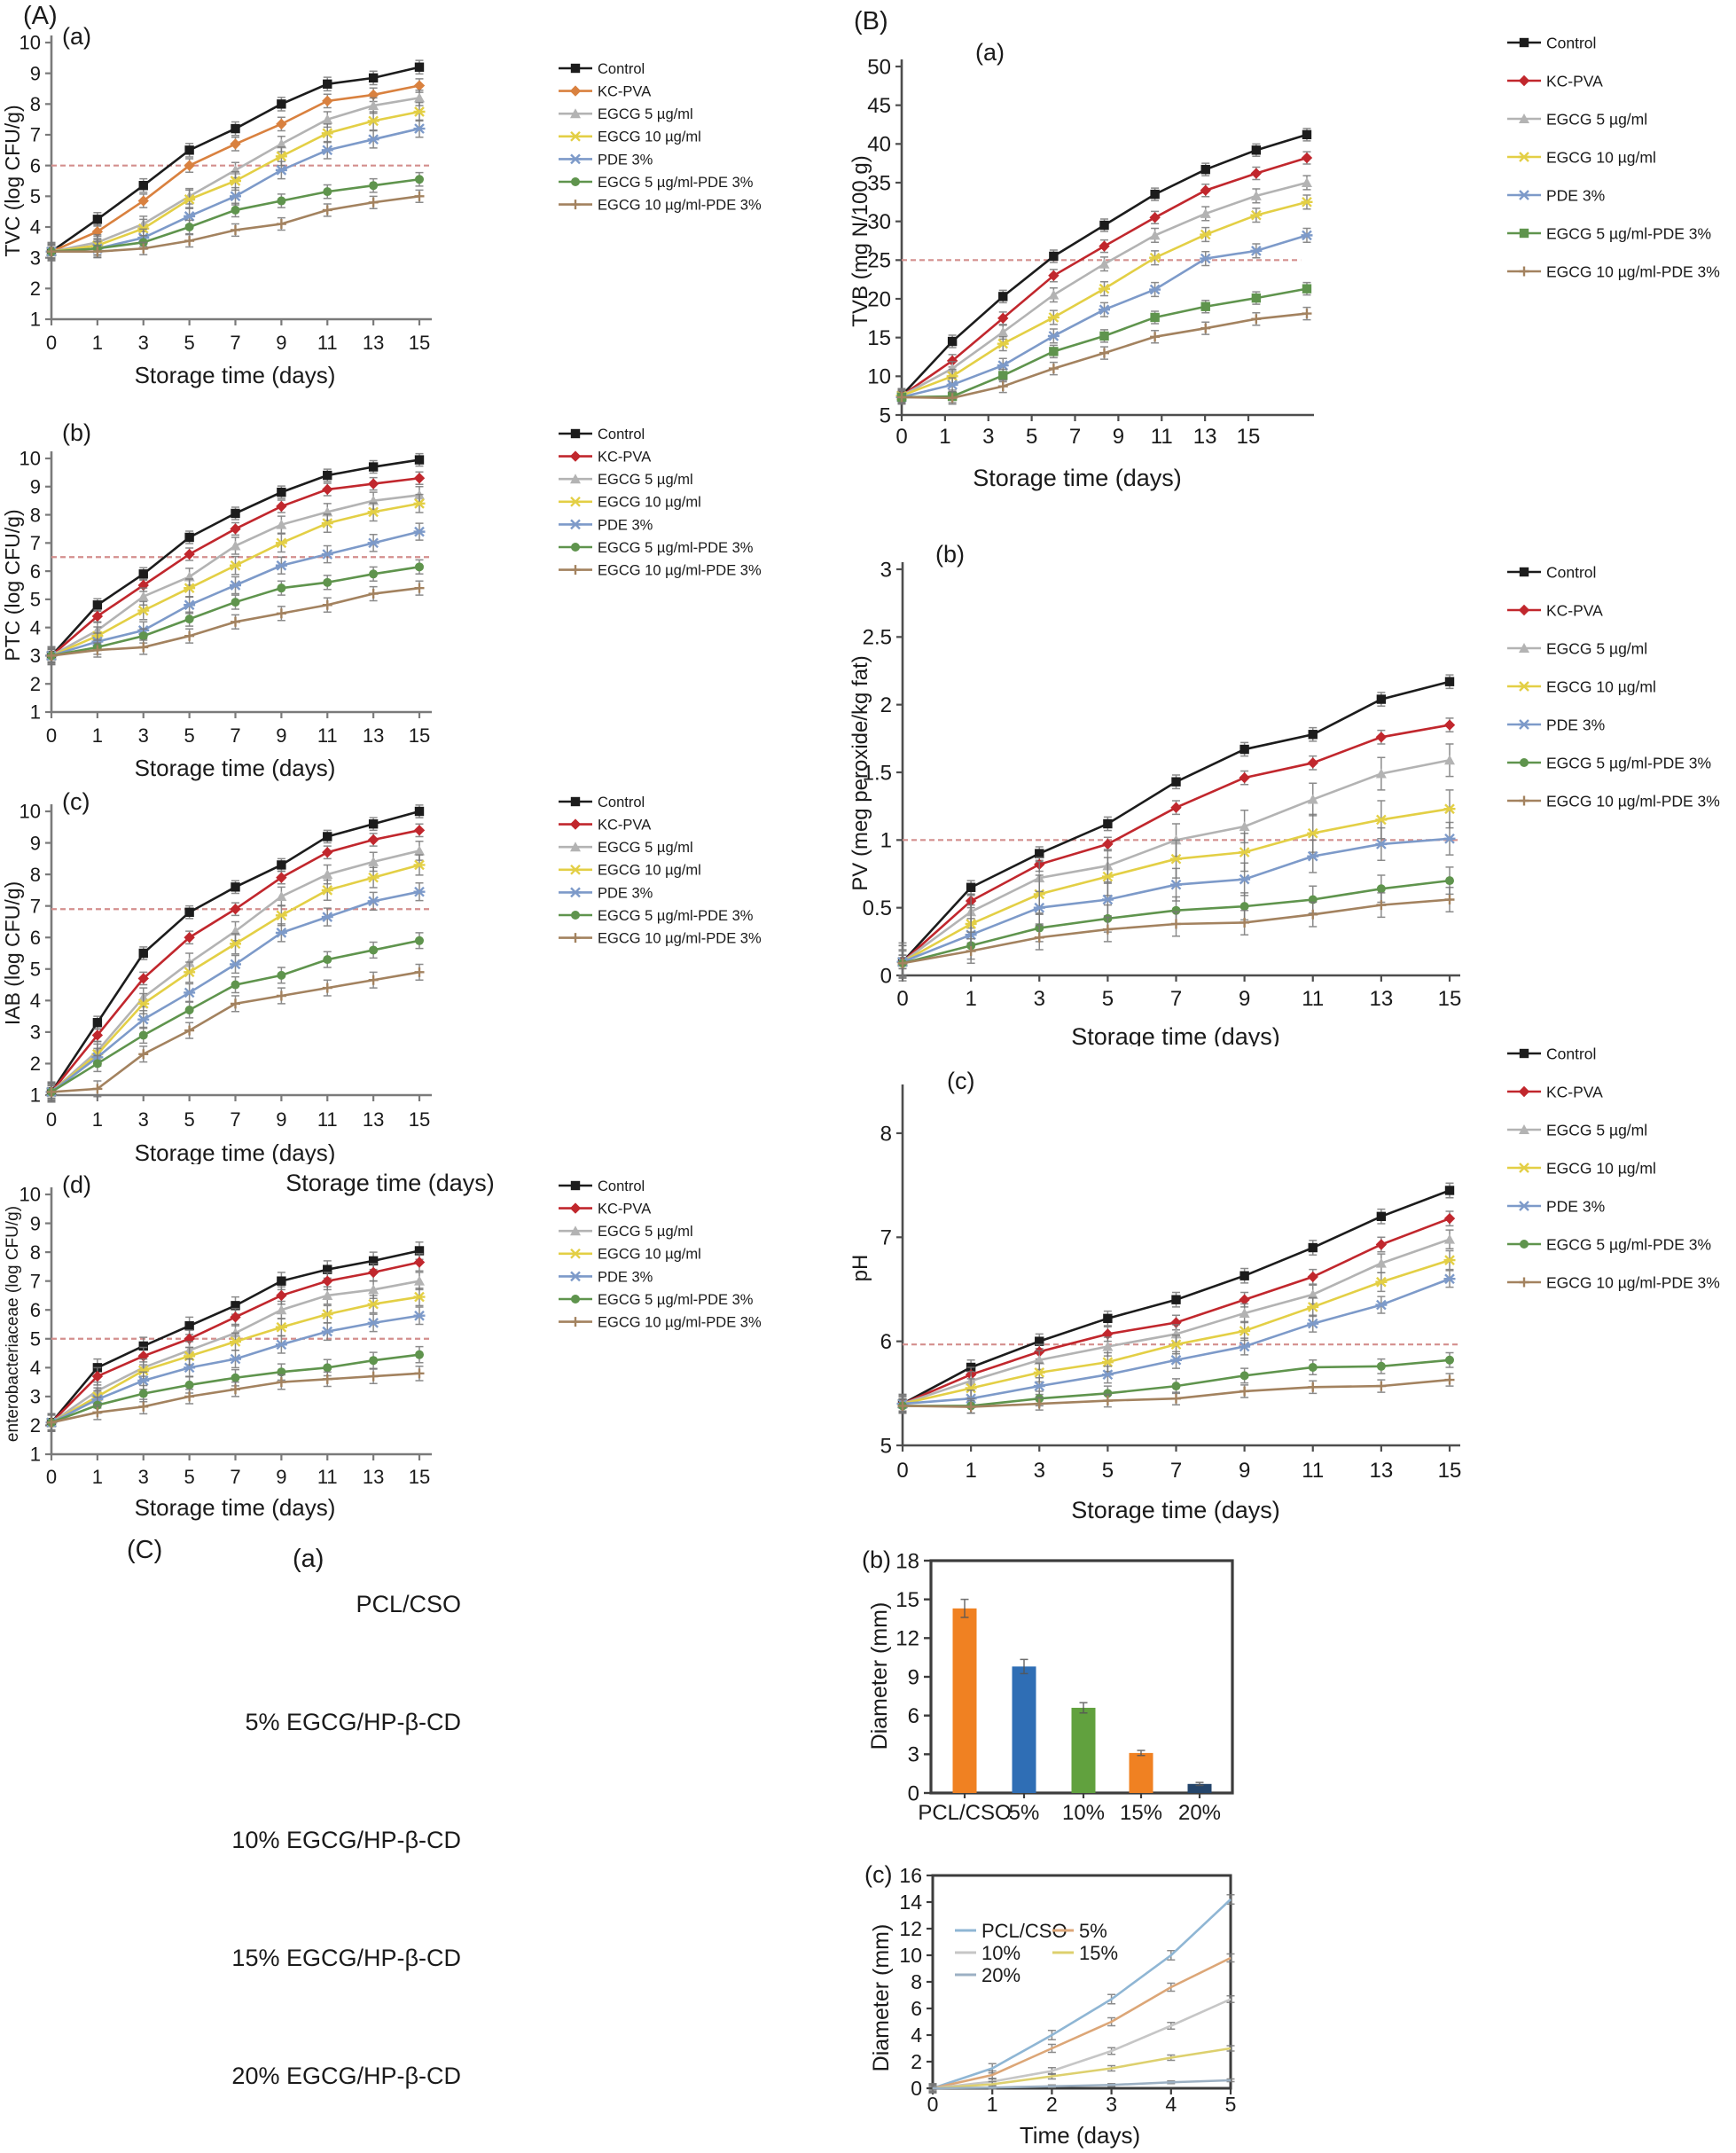  Describe the element at coordinates (907, 1639) in the screenshot. I see `y-tick-label: 12` at that location.